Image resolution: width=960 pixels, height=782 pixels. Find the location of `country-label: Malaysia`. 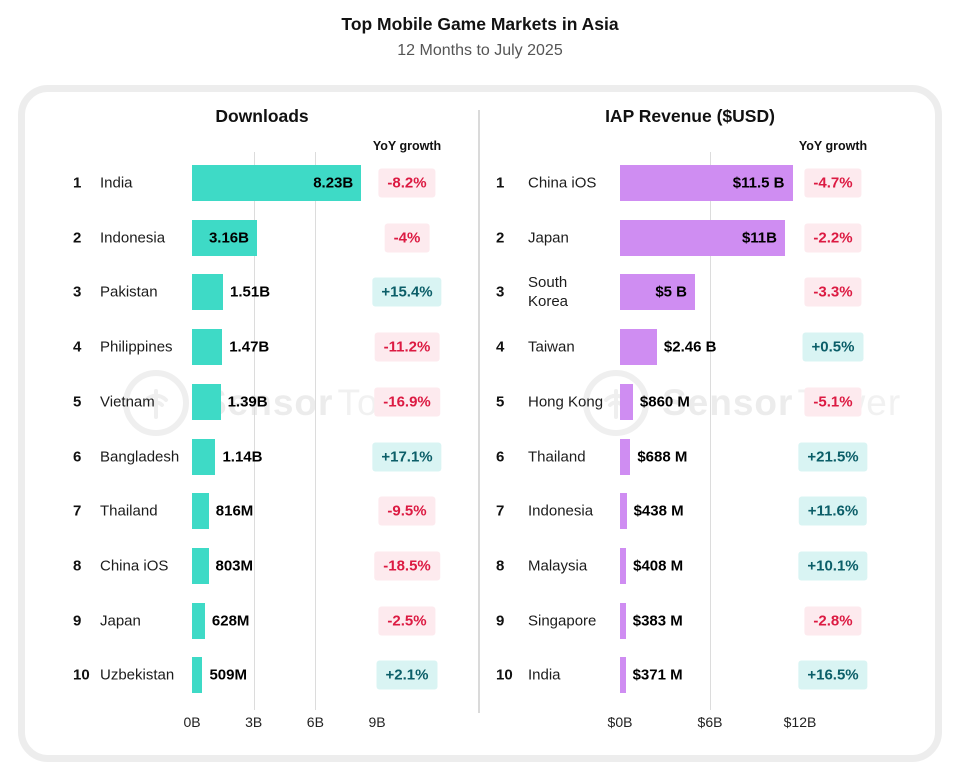

country-label: Malaysia is located at coordinates (558, 566).